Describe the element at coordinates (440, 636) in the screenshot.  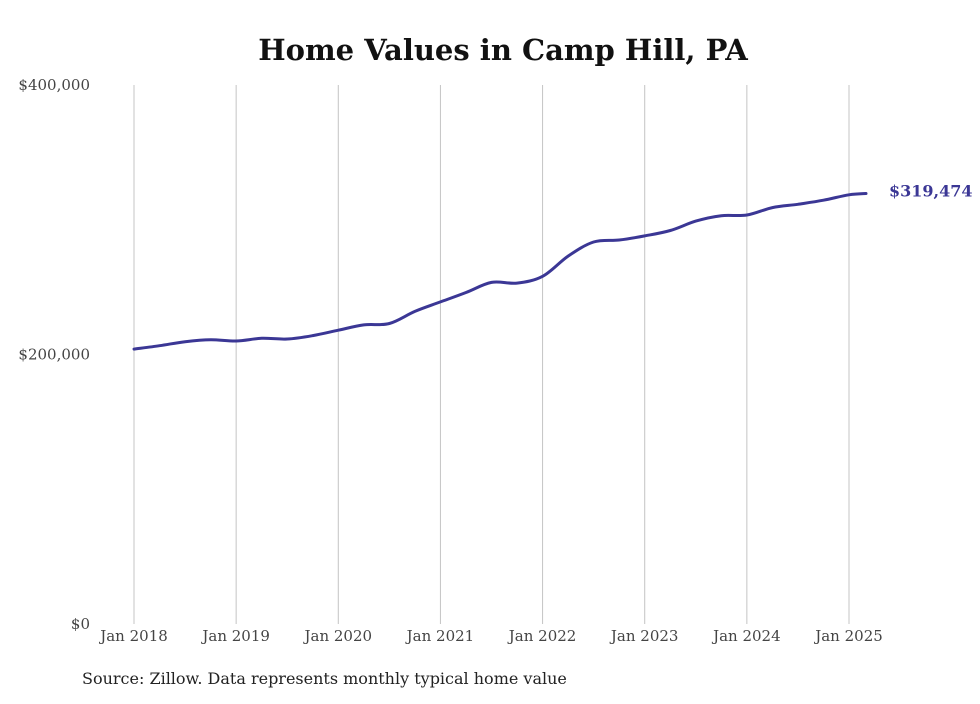
I see `x-tick-label: Jan 2021` at that location.